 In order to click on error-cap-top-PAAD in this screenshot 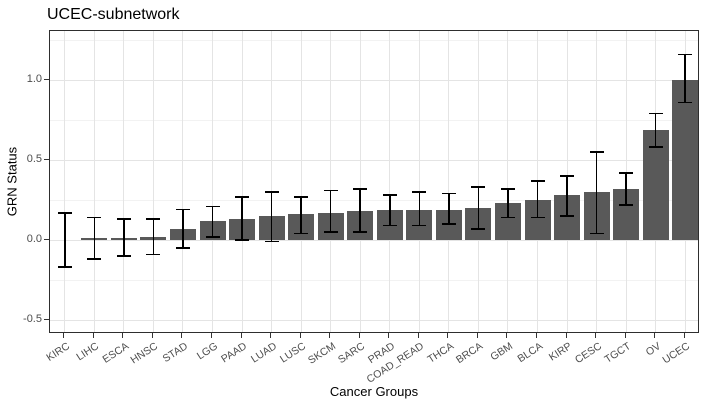, I will do `click(242, 197)`.